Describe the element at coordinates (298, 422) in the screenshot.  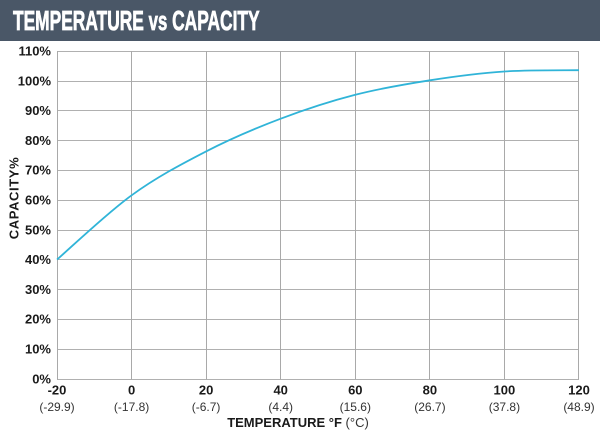
I see `svg-text: TEMPERATURE °F (°C)` at that location.